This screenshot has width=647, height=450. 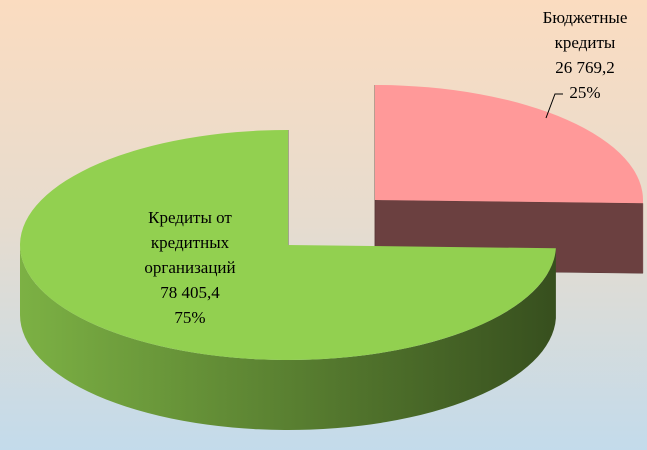 What do you see at coordinates (554, 106) in the screenshot?
I see `leader-line` at bounding box center [554, 106].